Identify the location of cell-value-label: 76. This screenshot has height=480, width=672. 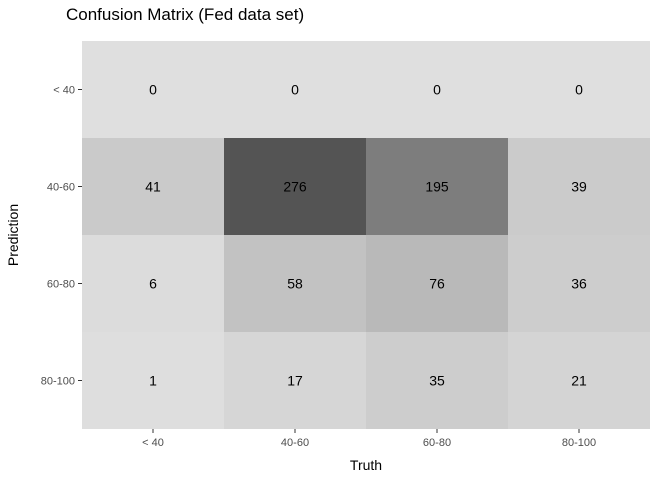
(437, 284).